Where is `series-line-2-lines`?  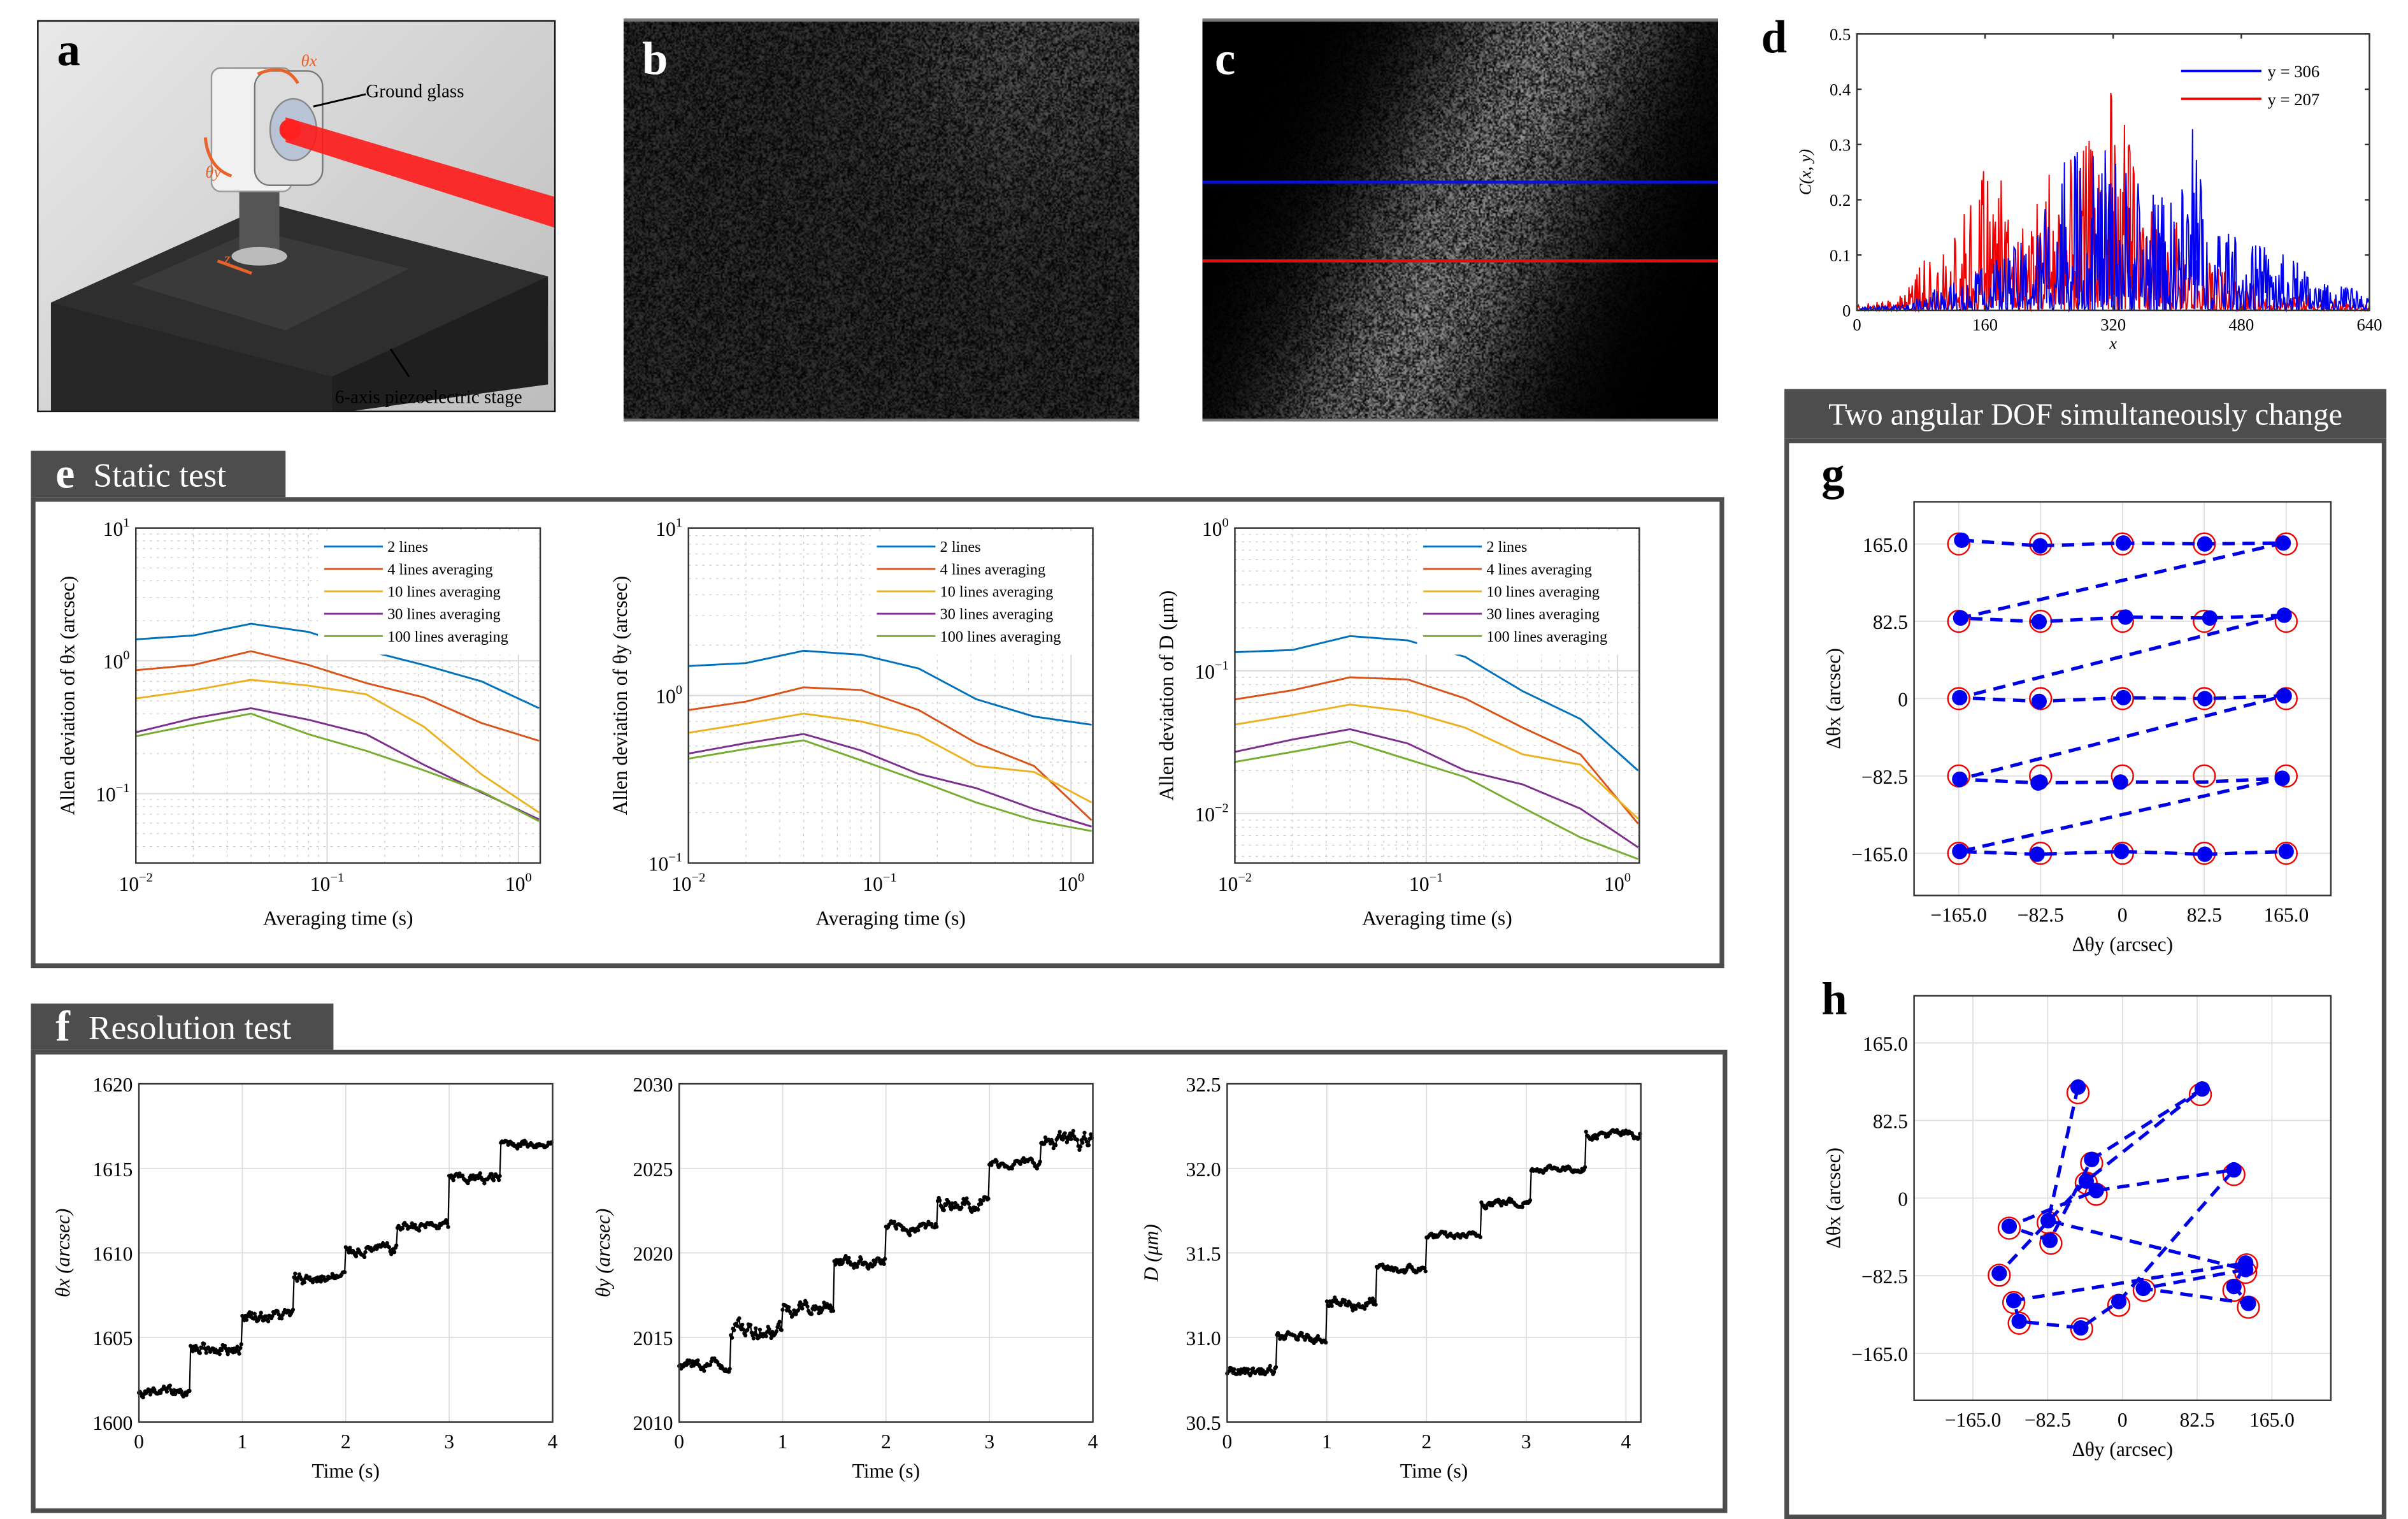 series-line-2-lines is located at coordinates (1437, 703).